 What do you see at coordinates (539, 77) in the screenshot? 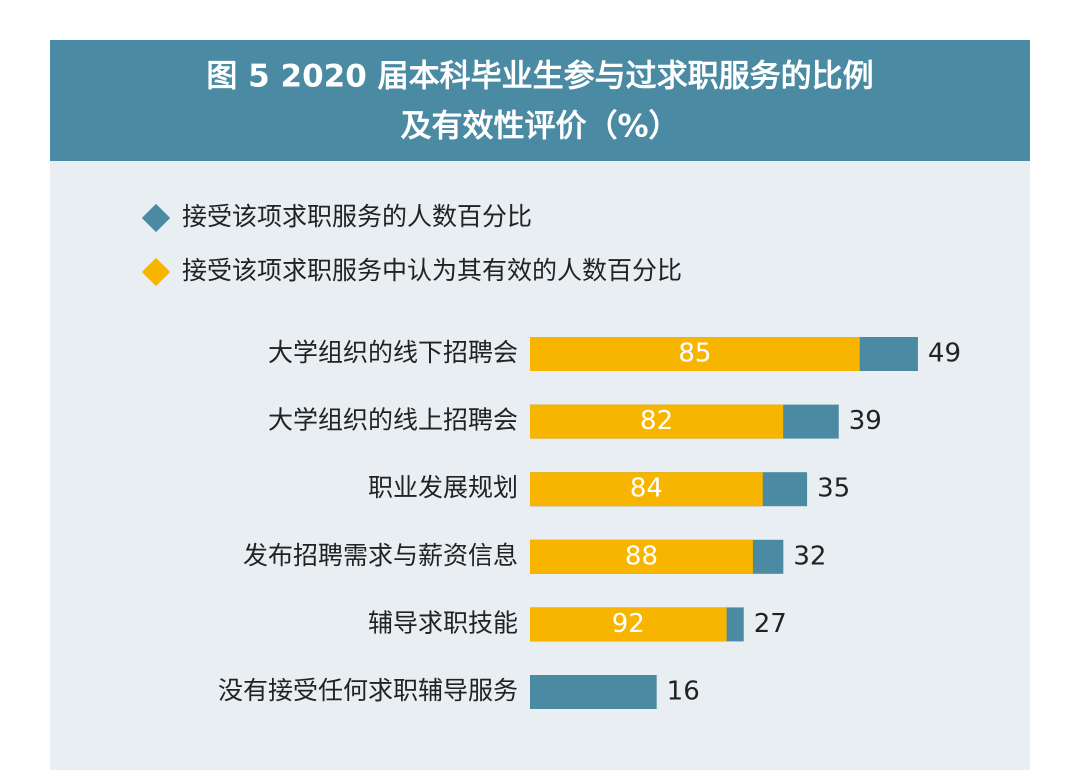
I see `chart-title: 图 5 2020 届本科毕业生参与过求职服务的比例` at bounding box center [539, 77].